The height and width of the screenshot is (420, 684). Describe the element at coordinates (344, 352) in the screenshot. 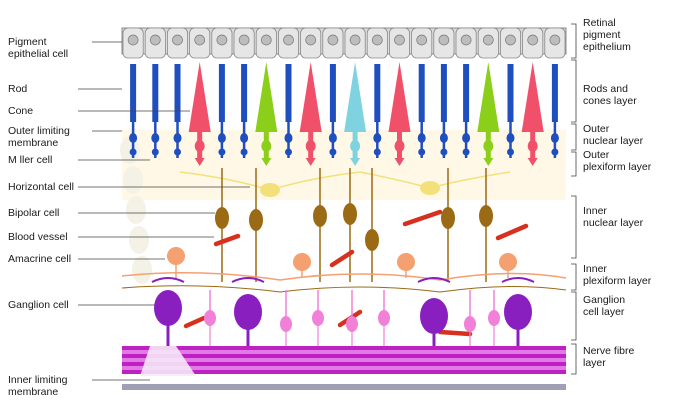

I see `nerve-fibre-band` at that location.